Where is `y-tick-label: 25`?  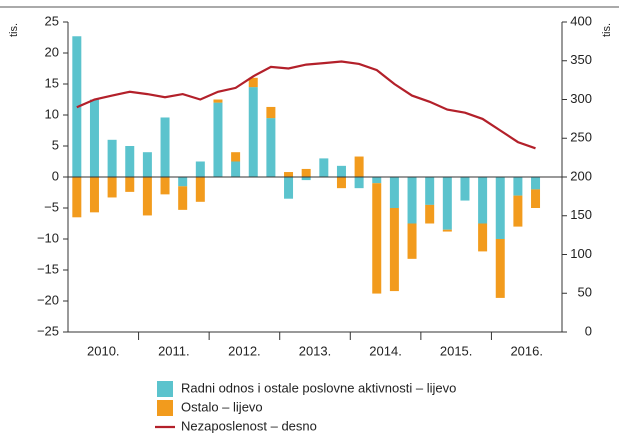 y-tick-label: 25 is located at coordinates (52, 20).